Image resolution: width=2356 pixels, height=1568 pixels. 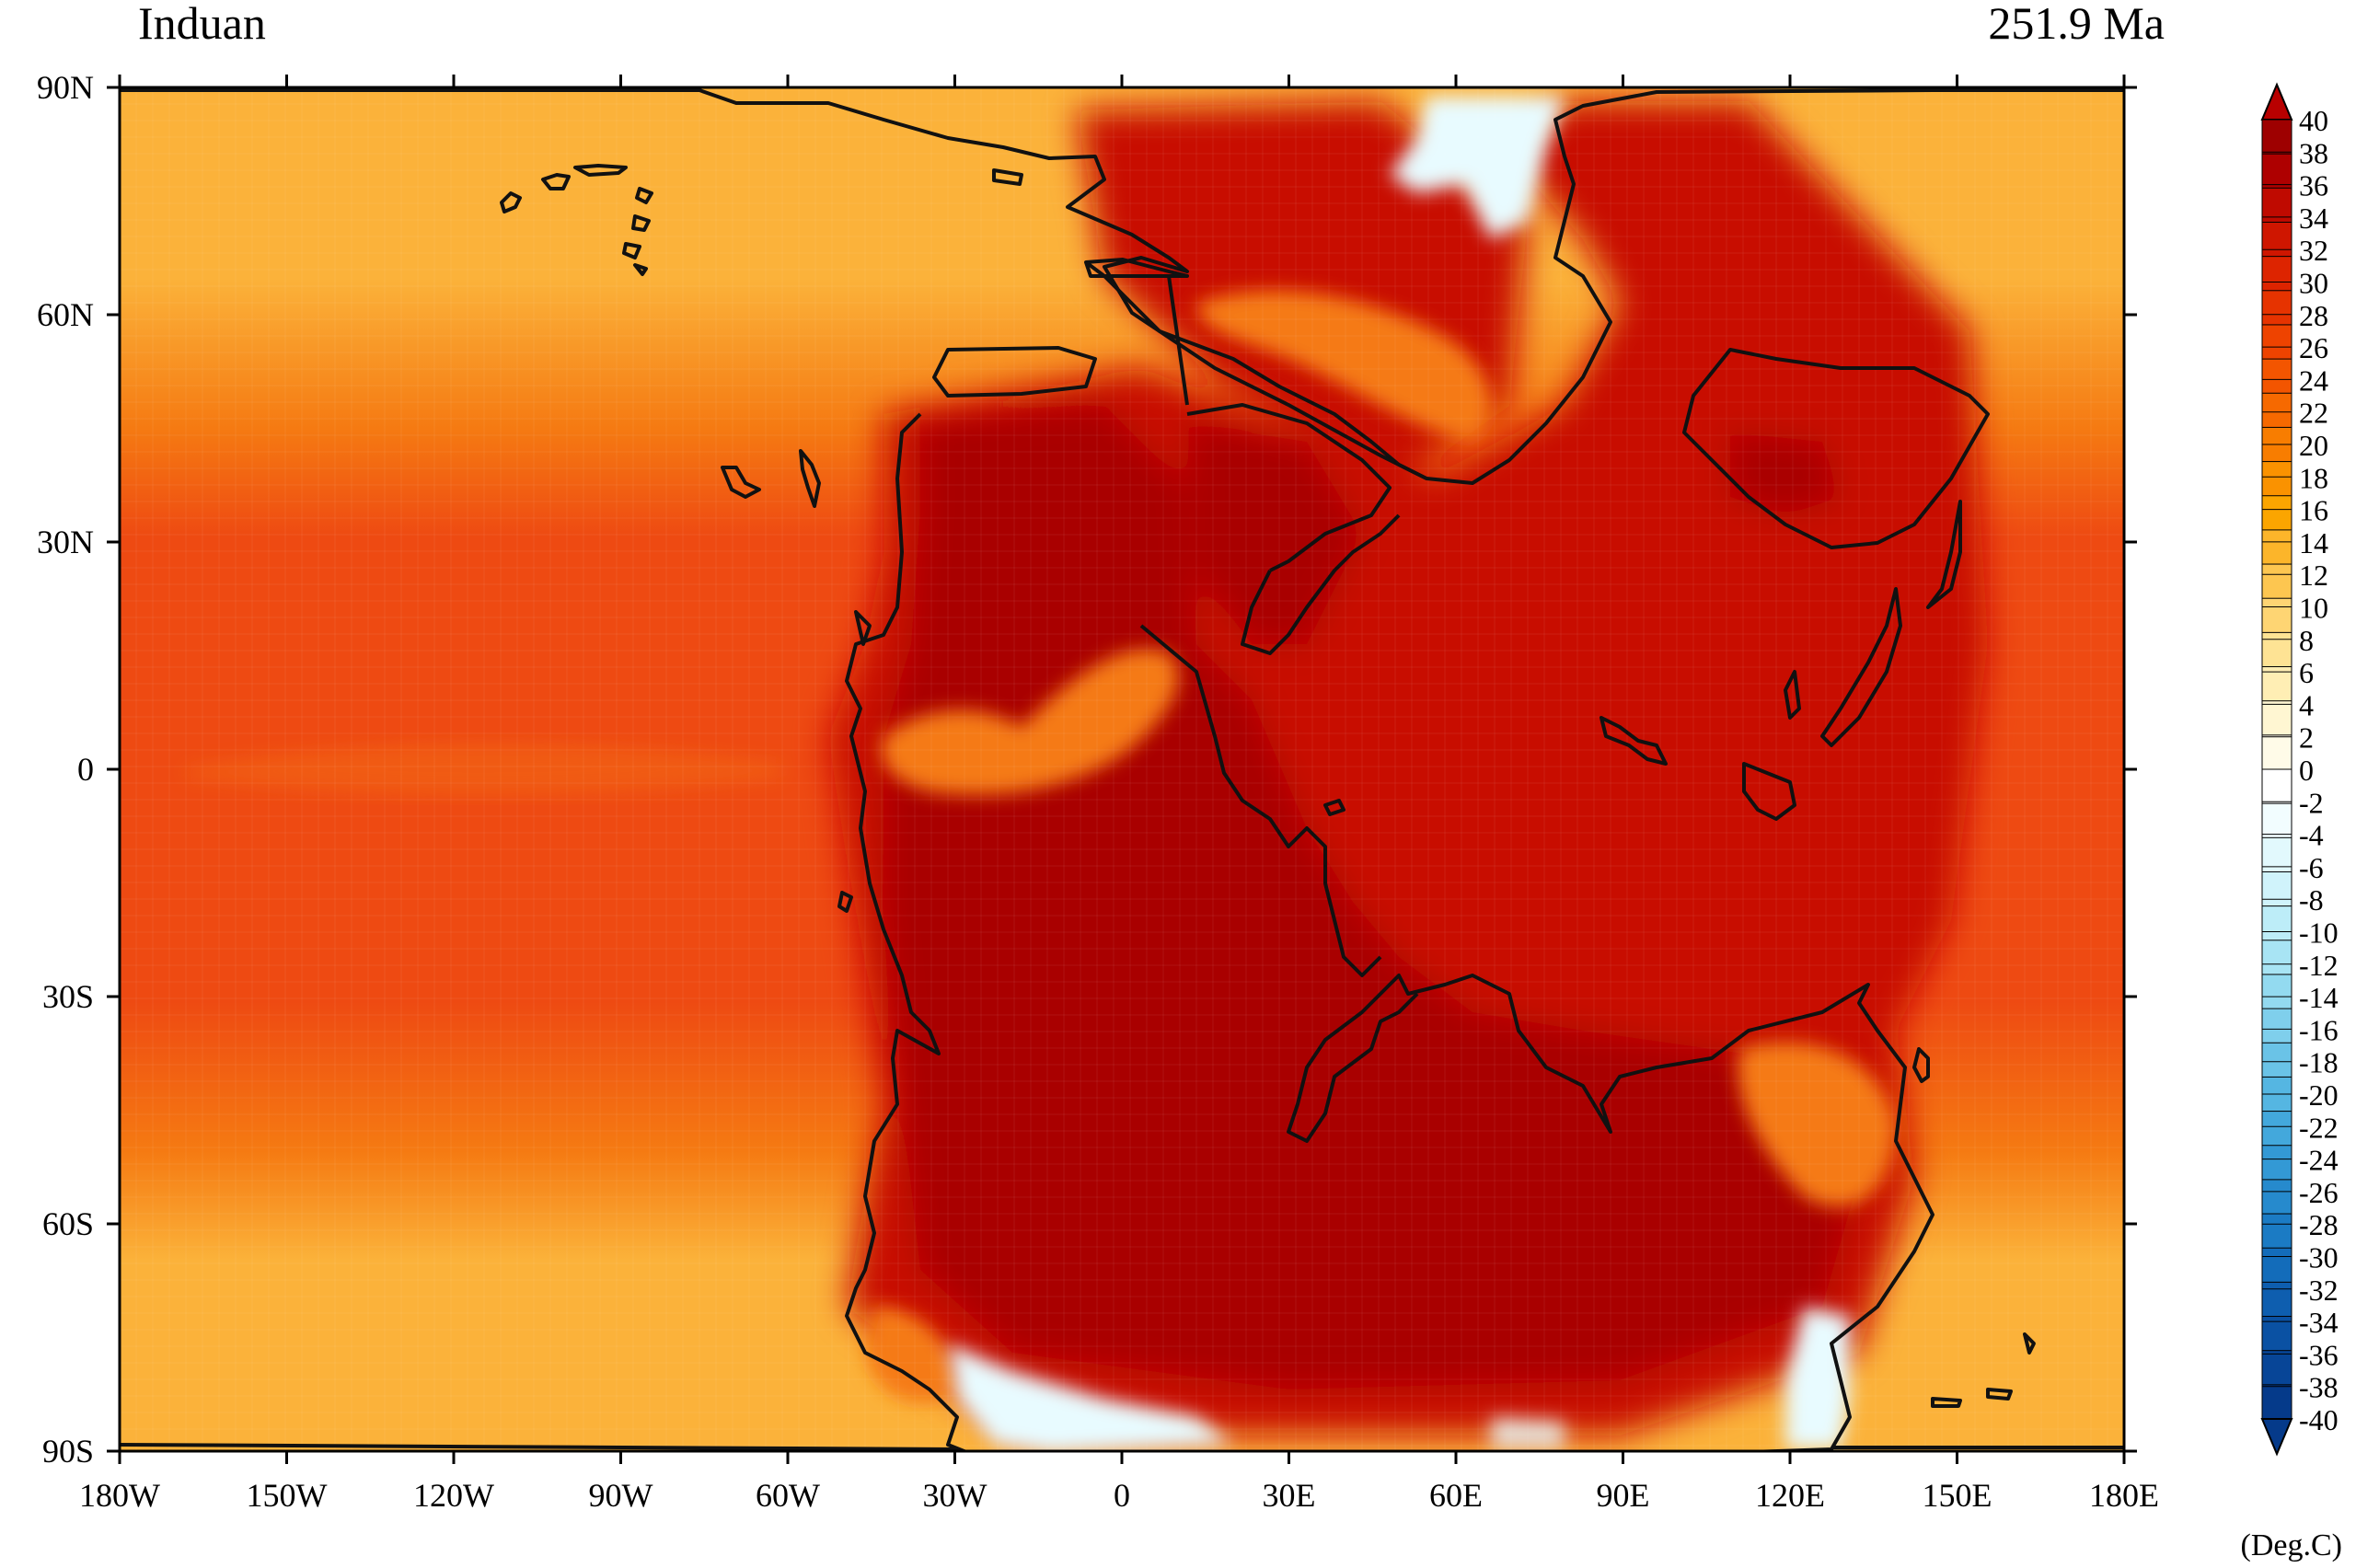 I want to click on colorbar-label: 18, so click(x=2313, y=477).